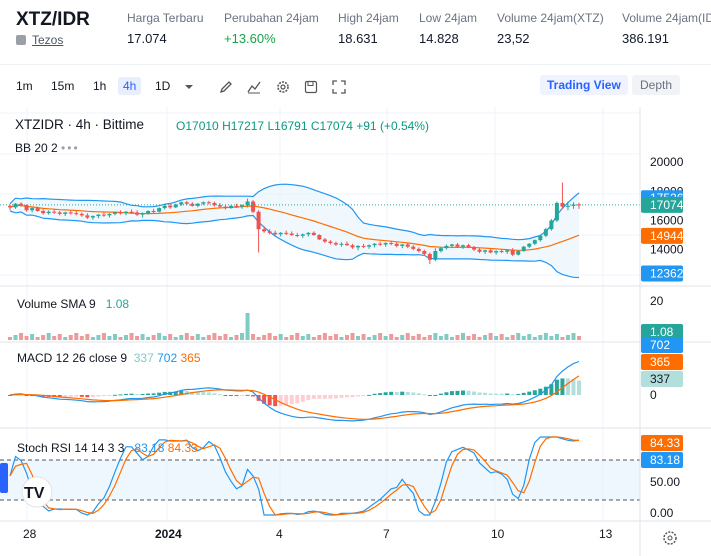 The image size is (711, 556). What do you see at coordinates (202, 126) in the screenshot?
I see `legend-open: 17010` at bounding box center [202, 126].